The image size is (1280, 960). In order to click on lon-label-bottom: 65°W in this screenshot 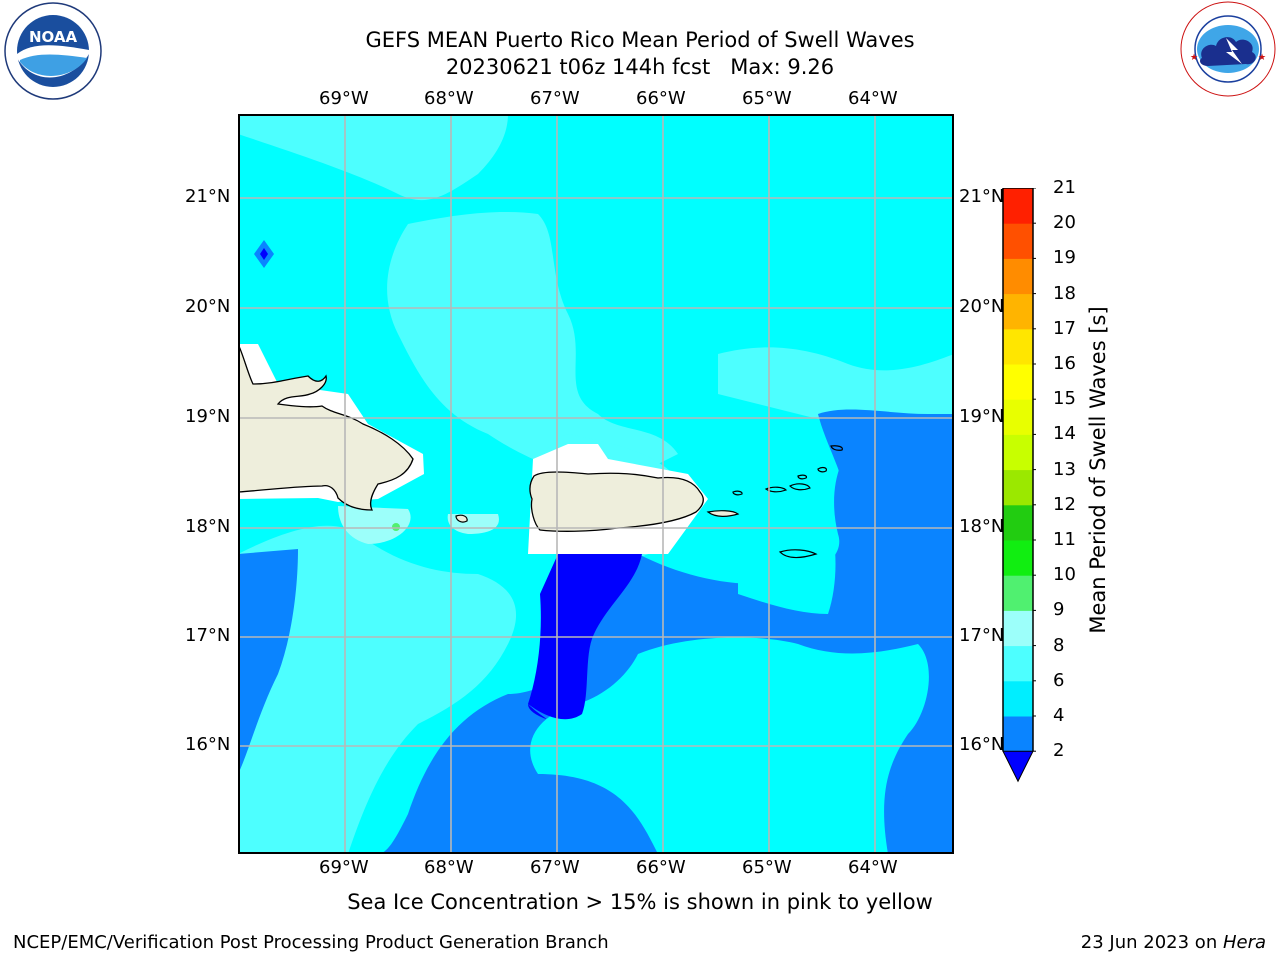, I will do `click(767, 867)`.